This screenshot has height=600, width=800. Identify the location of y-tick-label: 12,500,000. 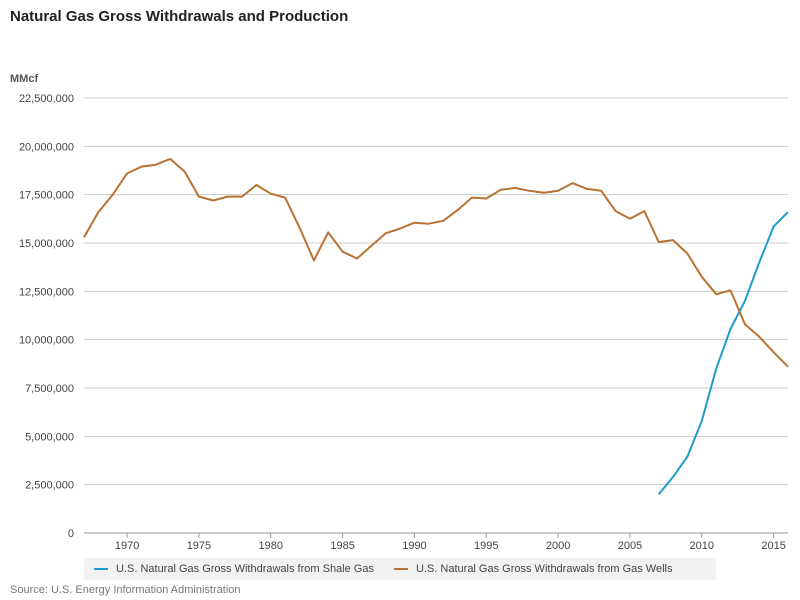
(46, 292).